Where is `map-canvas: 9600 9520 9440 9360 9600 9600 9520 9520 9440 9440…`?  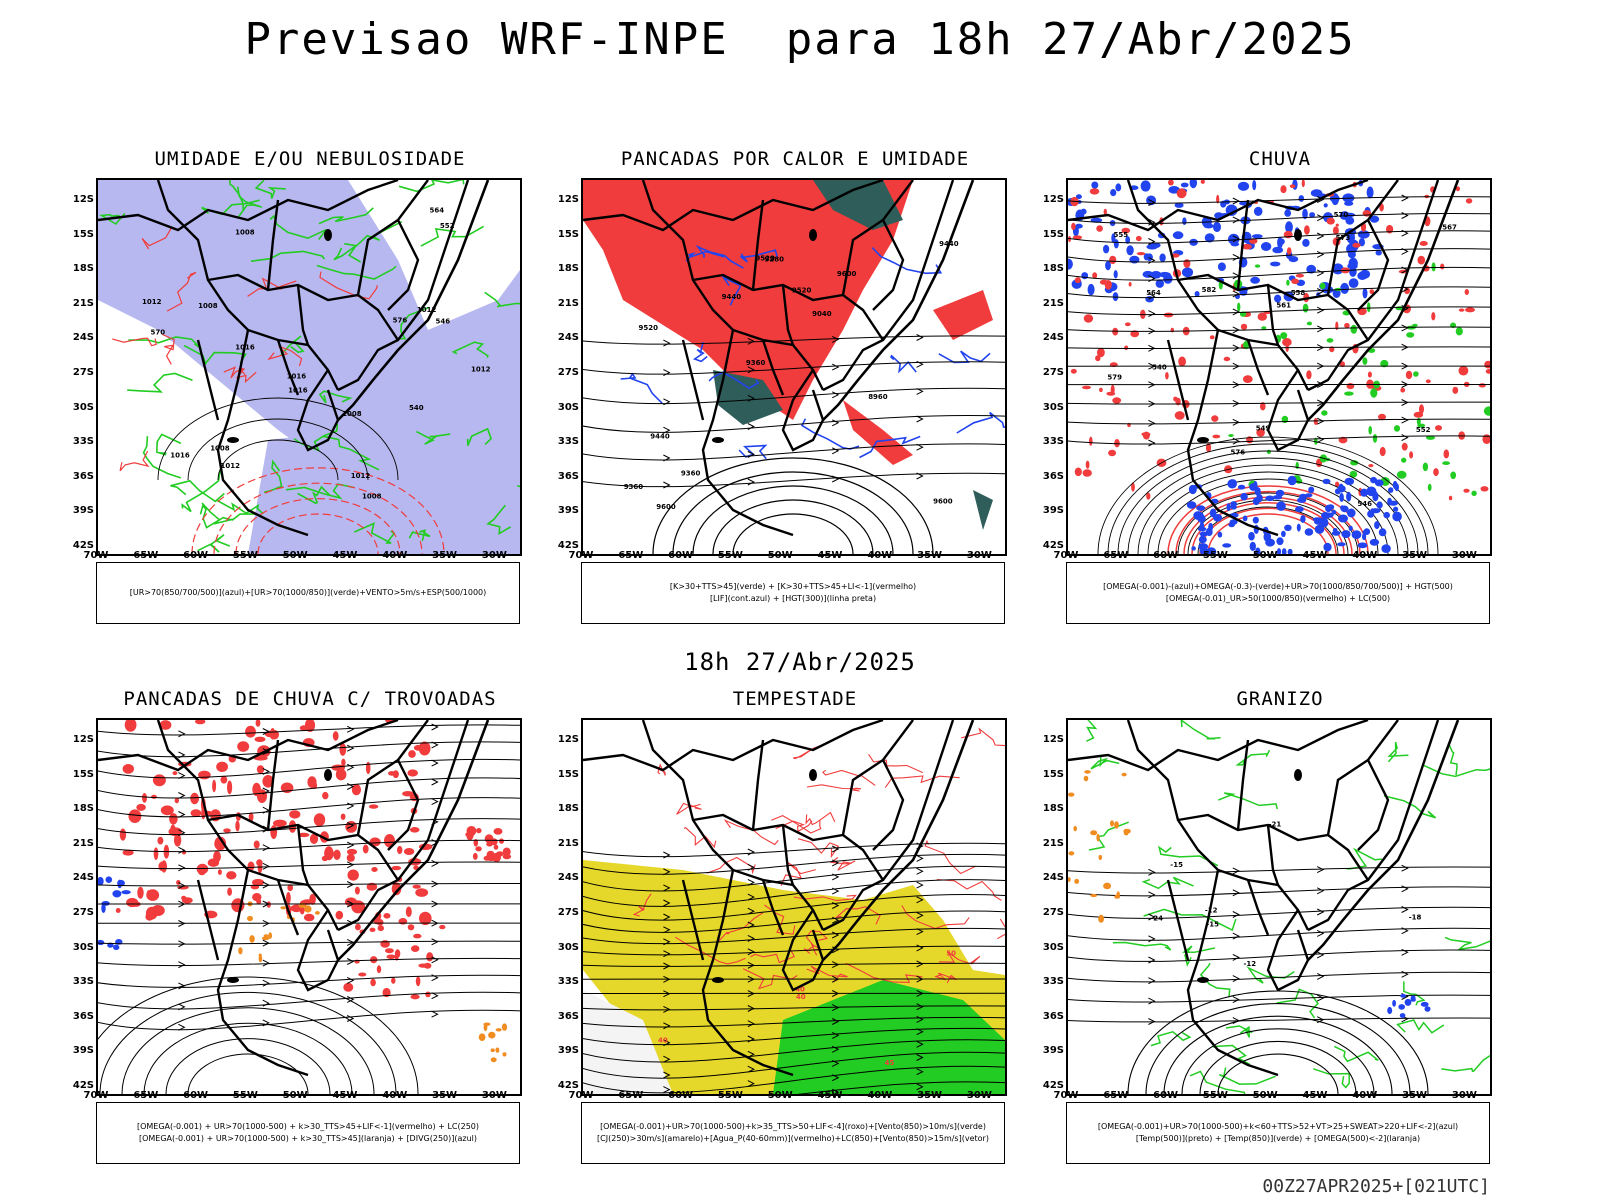 map-canvas: 9600 9520 9440 9360 9600 9600 9520 9520 9440 9440… is located at coordinates (794, 367).